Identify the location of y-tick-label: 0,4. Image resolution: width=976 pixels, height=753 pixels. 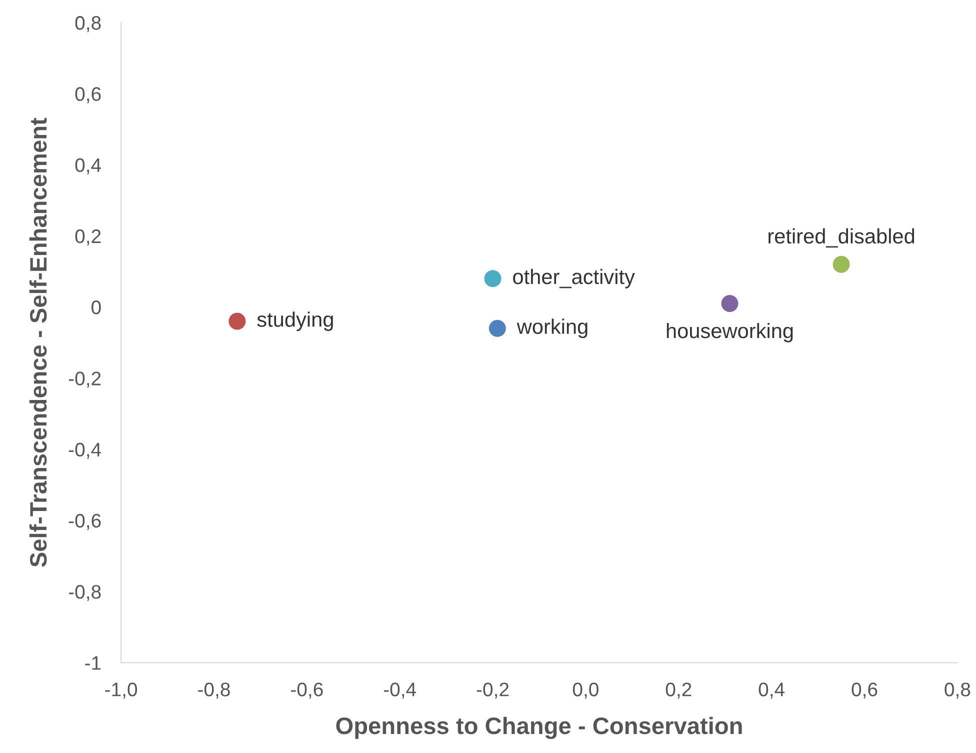
(88, 166).